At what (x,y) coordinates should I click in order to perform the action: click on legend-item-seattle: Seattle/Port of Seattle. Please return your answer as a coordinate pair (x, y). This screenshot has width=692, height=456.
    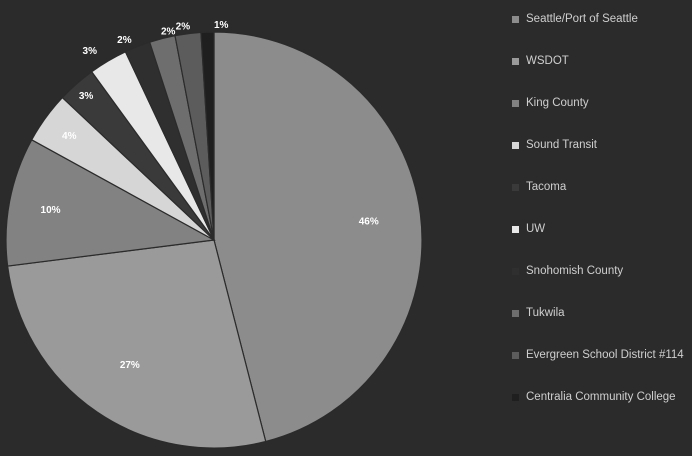
    Looking at the image, I should click on (602, 33).